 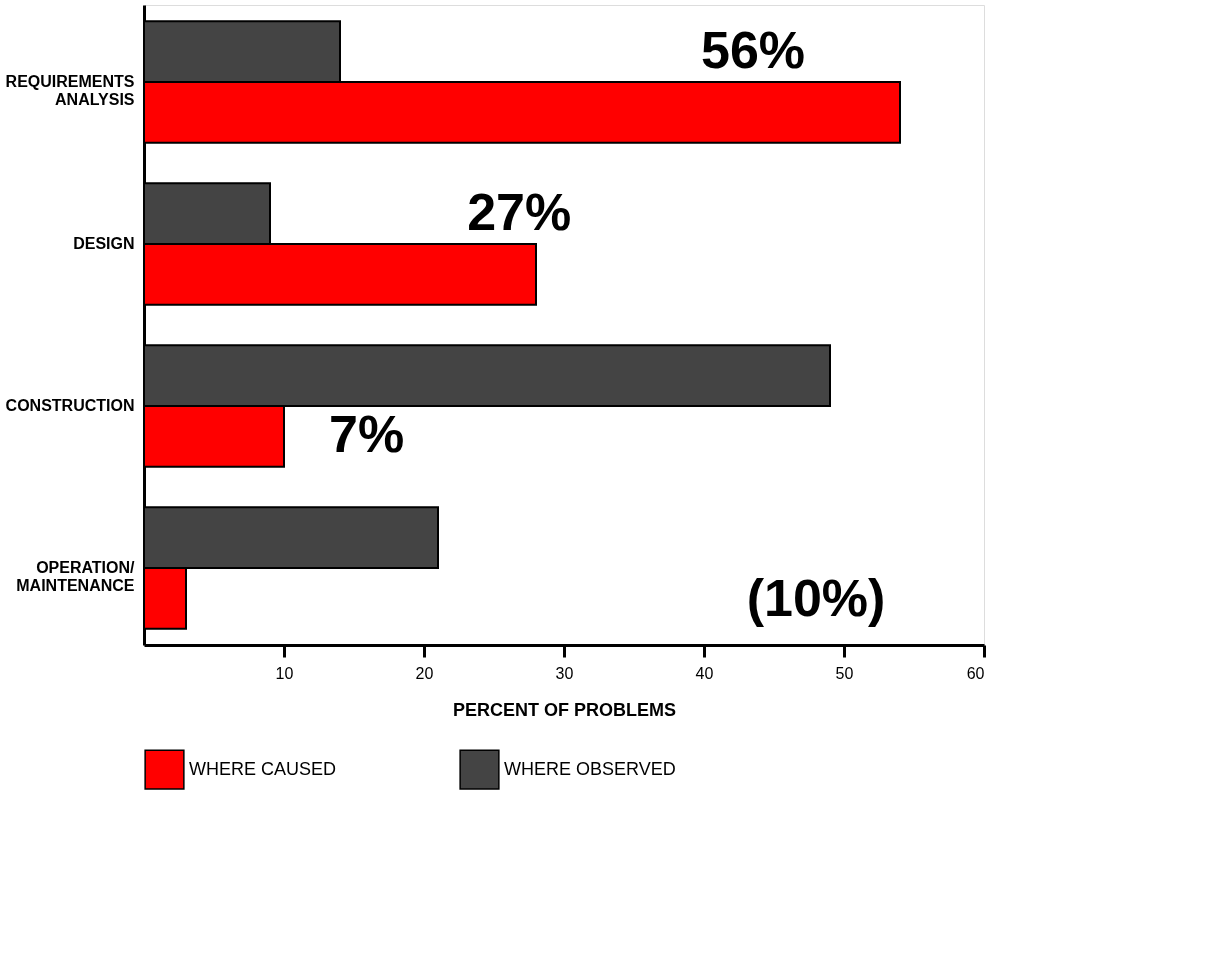 What do you see at coordinates (816, 598) in the screenshot?
I see `annotation: (10%)` at bounding box center [816, 598].